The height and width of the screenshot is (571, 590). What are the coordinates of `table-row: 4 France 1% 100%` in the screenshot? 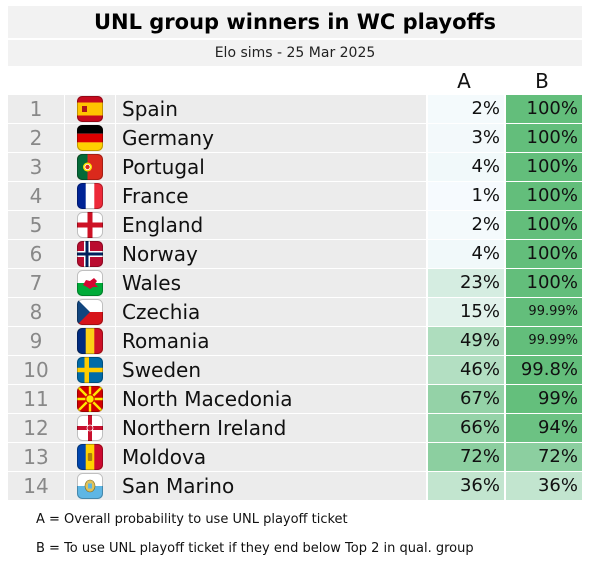 It's located at (295, 196).